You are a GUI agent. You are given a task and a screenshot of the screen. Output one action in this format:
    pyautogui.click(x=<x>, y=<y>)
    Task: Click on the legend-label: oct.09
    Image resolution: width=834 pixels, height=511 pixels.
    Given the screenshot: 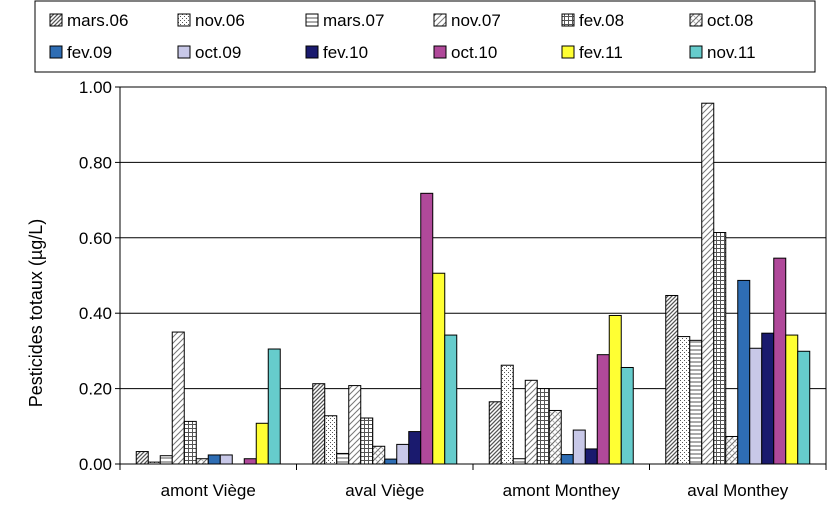 What is the action you would take?
    pyautogui.click(x=218, y=52)
    